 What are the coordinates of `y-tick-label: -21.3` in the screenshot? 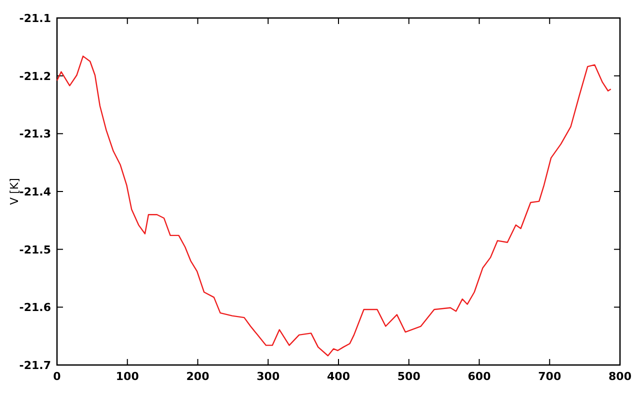 It's located at (35, 134).